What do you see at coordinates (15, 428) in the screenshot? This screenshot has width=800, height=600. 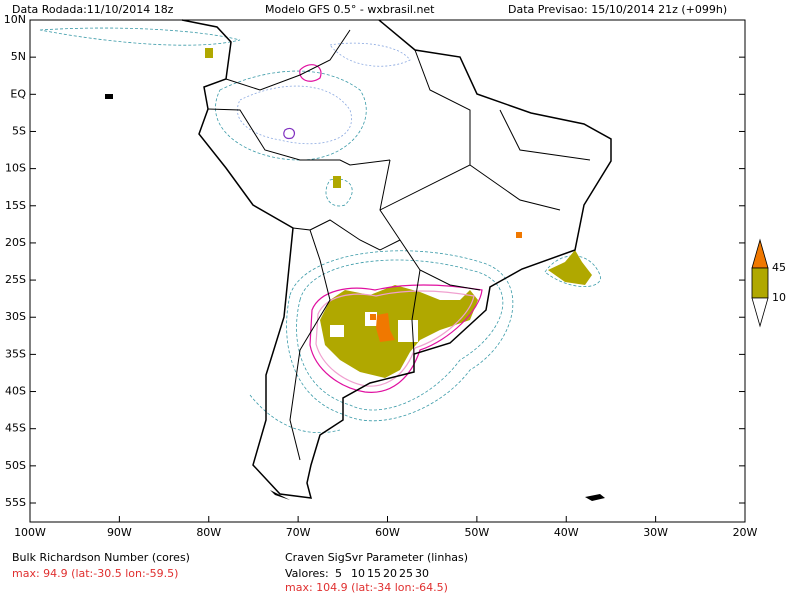 I see `lat-label: 45S` at bounding box center [15, 428].